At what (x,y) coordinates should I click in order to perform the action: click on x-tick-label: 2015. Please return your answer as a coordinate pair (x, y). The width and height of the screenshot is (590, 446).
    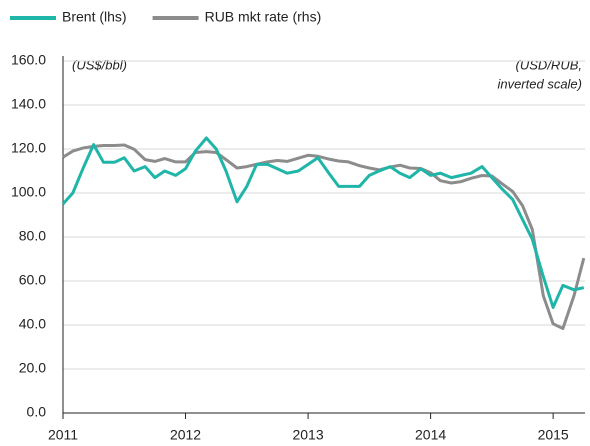
    Looking at the image, I should click on (553, 435).